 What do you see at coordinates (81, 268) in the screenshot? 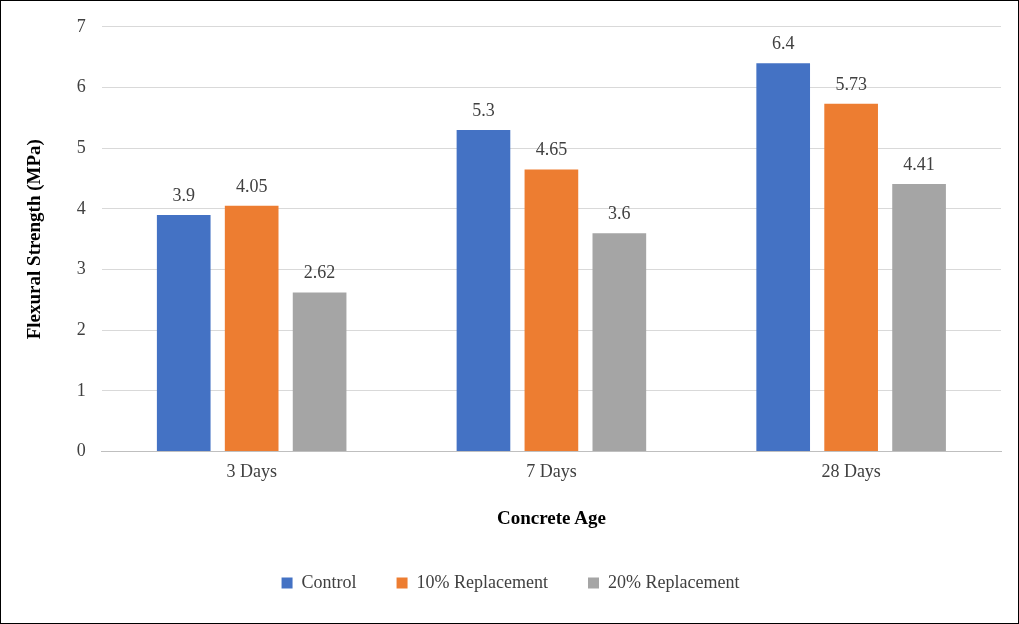
I see `y-tick-label: 3` at bounding box center [81, 268].